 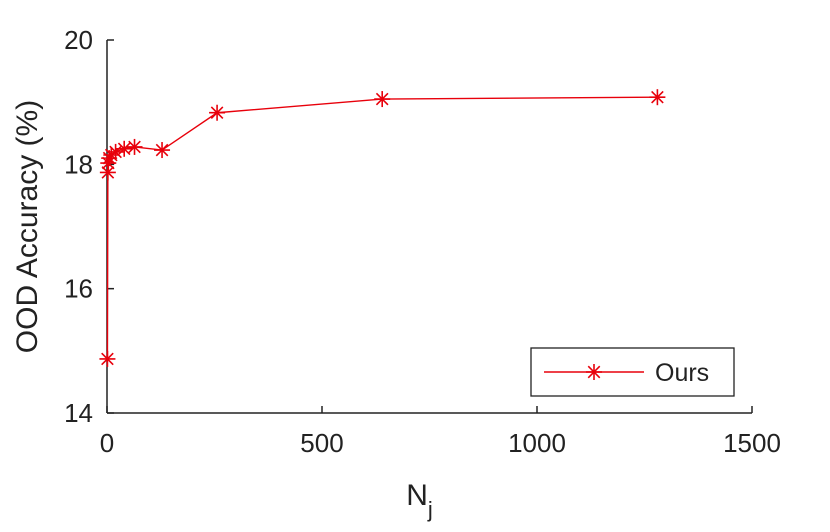 I want to click on x-axis-label-subscript: j, so click(x=430, y=509).